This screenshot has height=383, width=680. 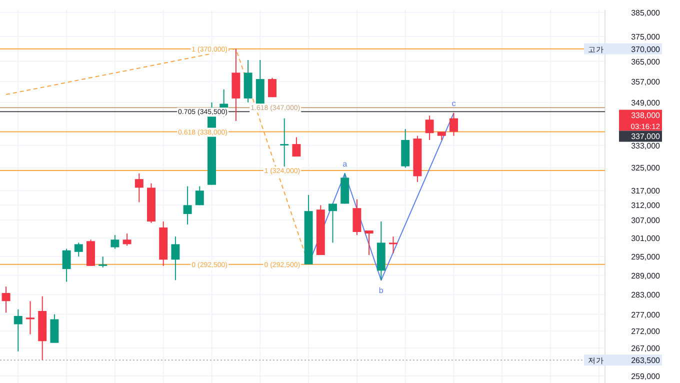 I want to click on y-tick-label: 317,000, so click(x=646, y=191).